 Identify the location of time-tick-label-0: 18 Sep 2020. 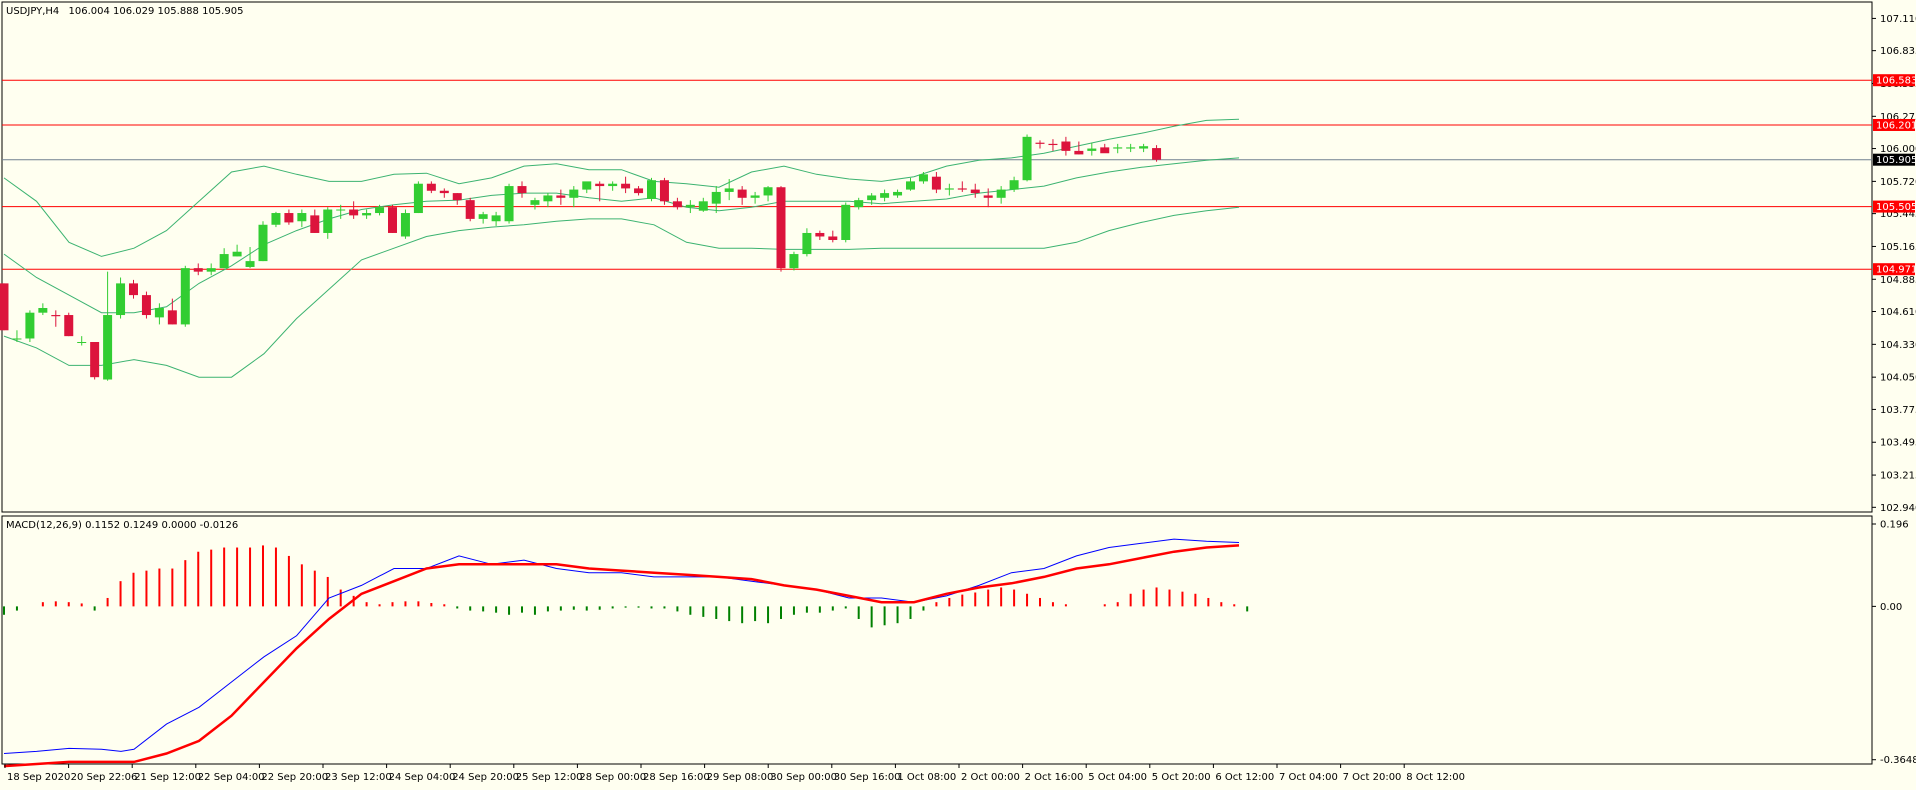
(38, 777).